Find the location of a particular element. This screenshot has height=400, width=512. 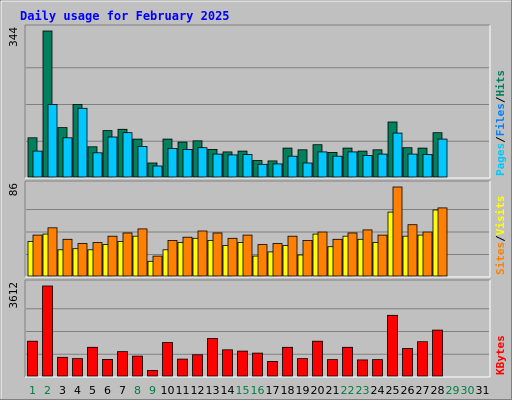

x-tick-label-day-11: 11 is located at coordinates (183, 390).